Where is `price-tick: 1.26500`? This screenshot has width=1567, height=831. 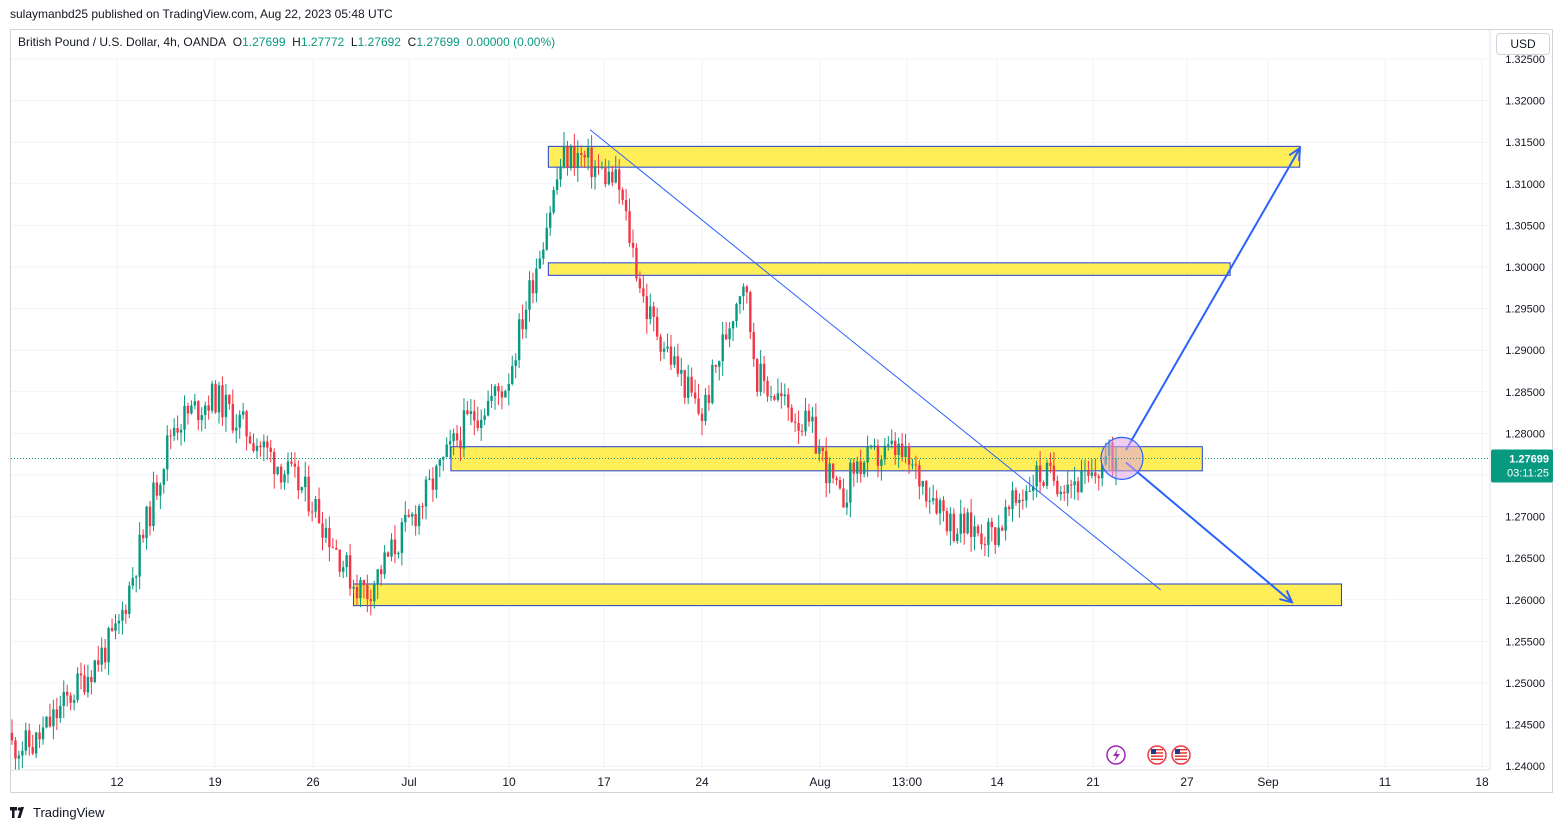
price-tick: 1.26500 is located at coordinates (1525, 559).